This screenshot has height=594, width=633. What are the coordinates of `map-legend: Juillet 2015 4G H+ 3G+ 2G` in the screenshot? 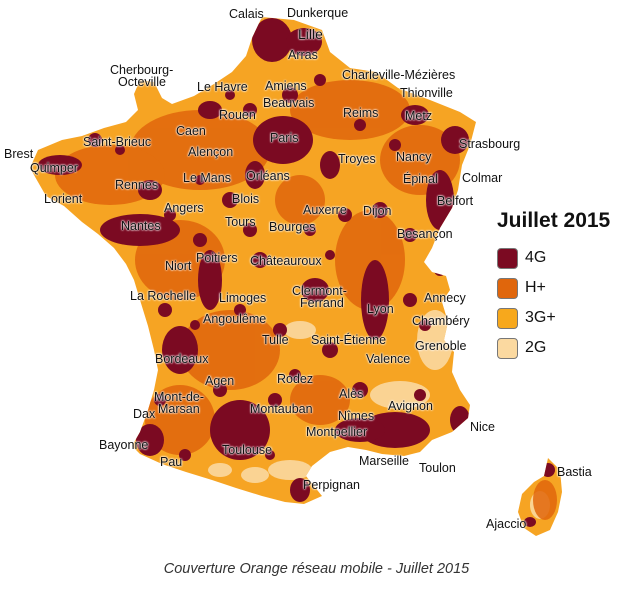 It's located at (553, 286).